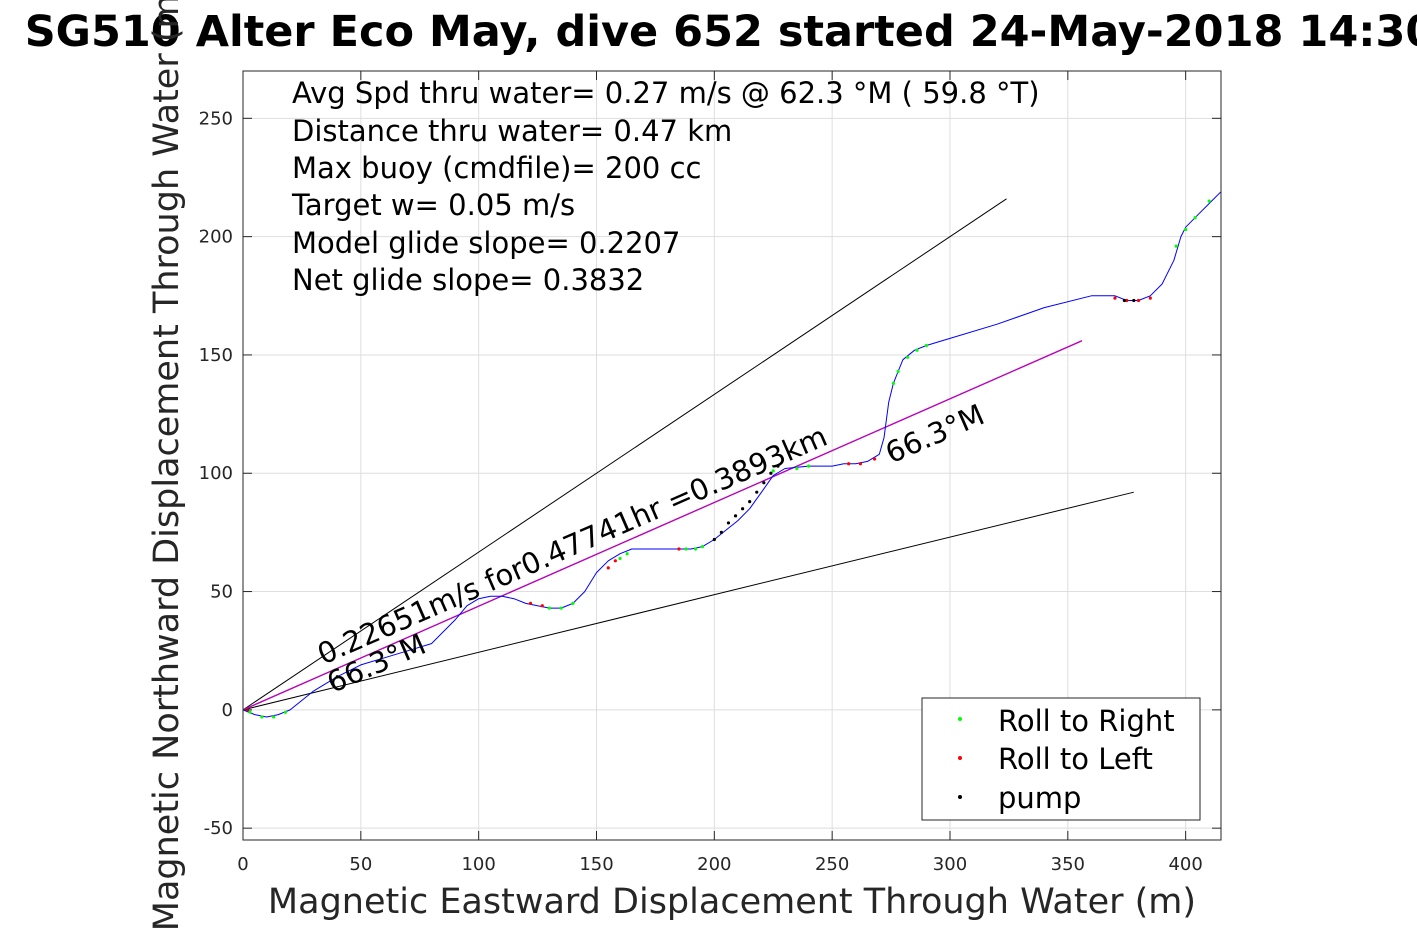  I want to click on y-tick-label: -50, so click(218, 828).